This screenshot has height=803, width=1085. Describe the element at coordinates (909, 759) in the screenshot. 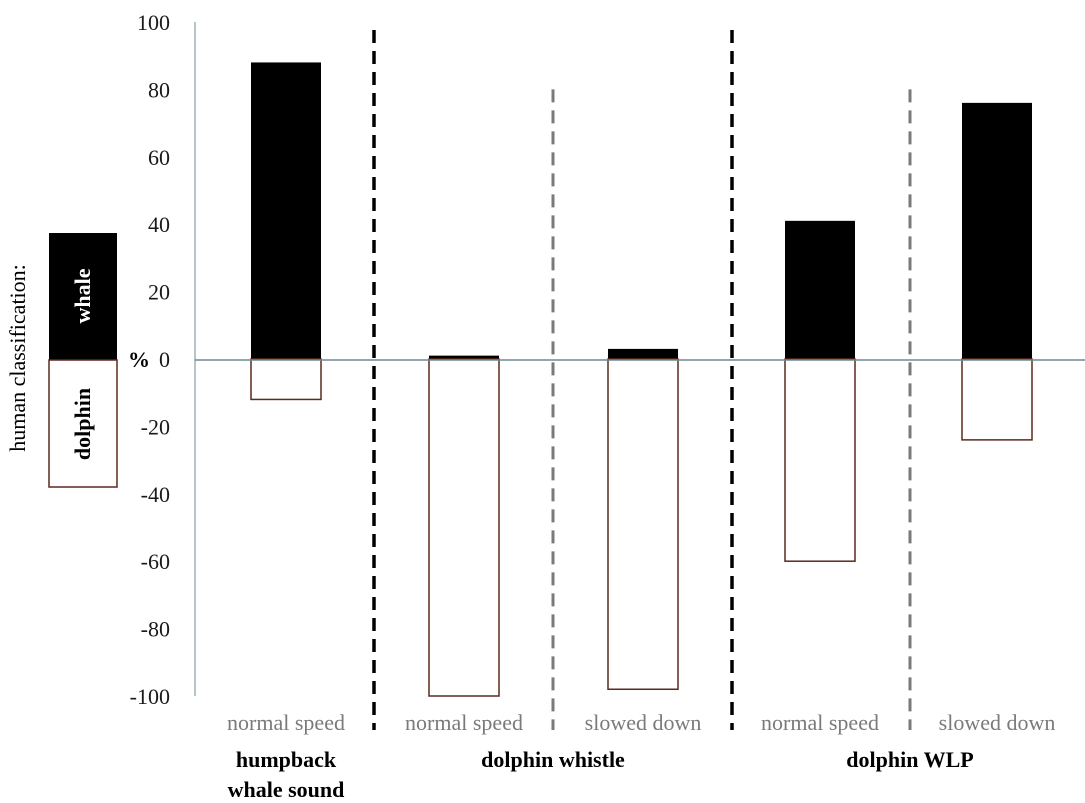

I see `group-label: dolphin WLP` at that location.